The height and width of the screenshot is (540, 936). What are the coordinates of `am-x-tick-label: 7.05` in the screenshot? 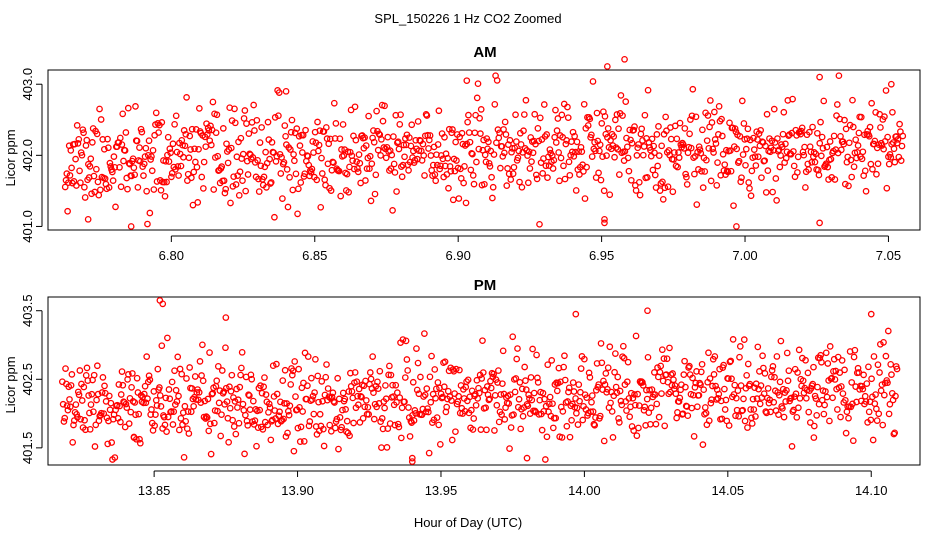 It's located at (888, 255).